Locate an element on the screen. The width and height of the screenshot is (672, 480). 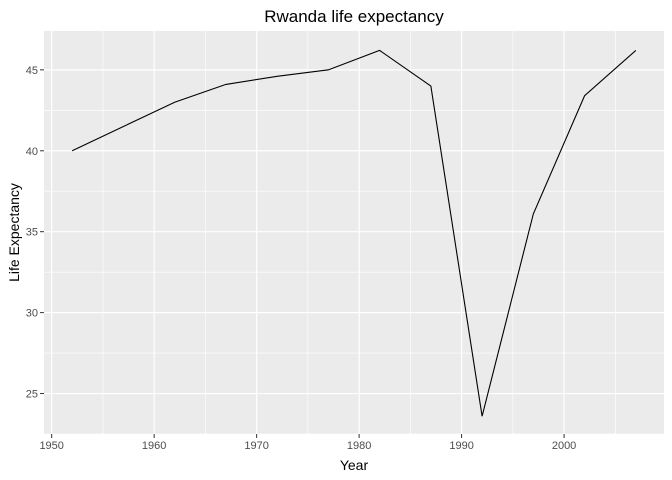
chart-title: Rwanda life expectancy is located at coordinates (354, 16).